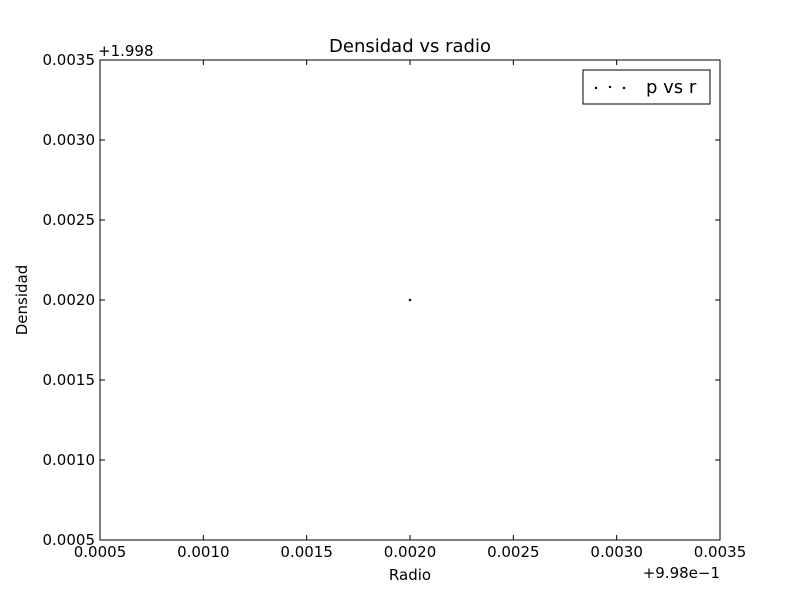  I want to click on y-axis-label: Densidad, so click(22, 300).